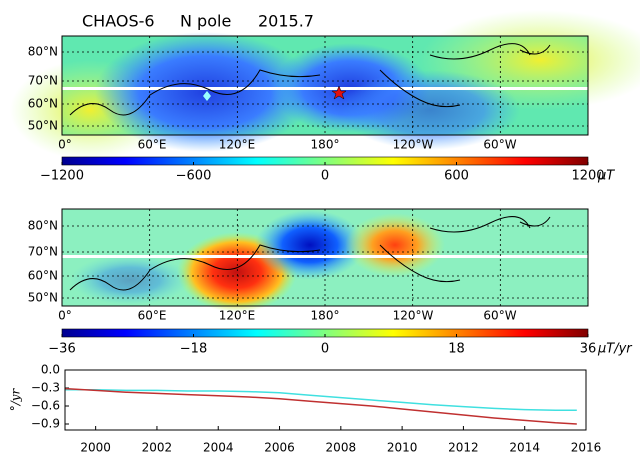 Image resolution: width=640 pixels, height=466 pixels. Describe the element at coordinates (615, 349) in the screenshot. I see `colorbar-unit: μT/yr` at that location.